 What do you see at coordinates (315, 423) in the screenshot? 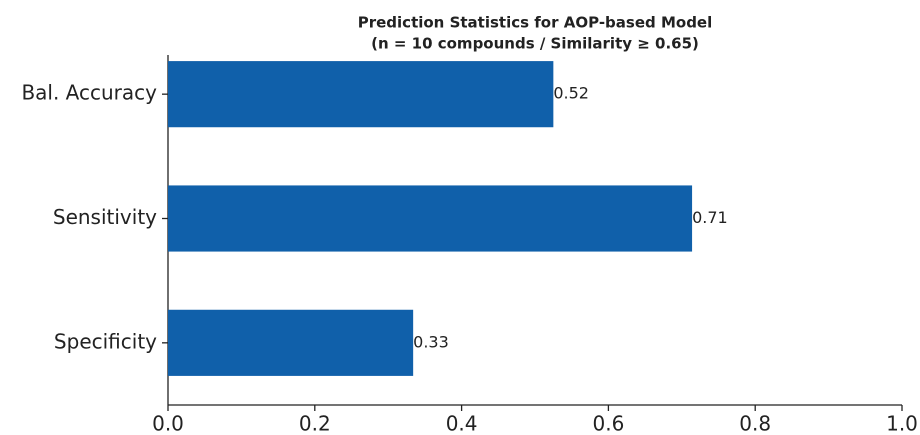
I see `x-tick-label: 0.2` at bounding box center [315, 423].